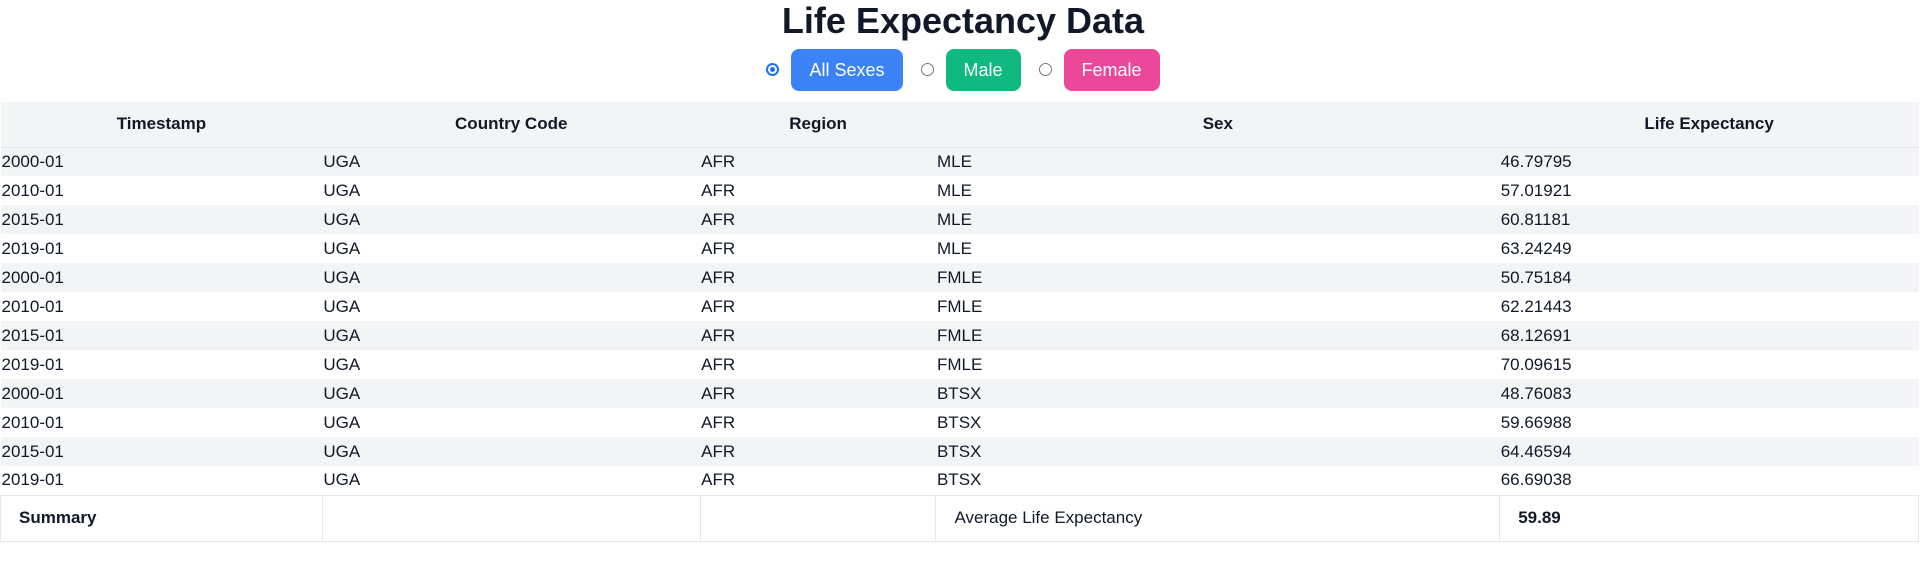  What do you see at coordinates (1922, 288) in the screenshot?
I see `vertical-scrollbar` at bounding box center [1922, 288].